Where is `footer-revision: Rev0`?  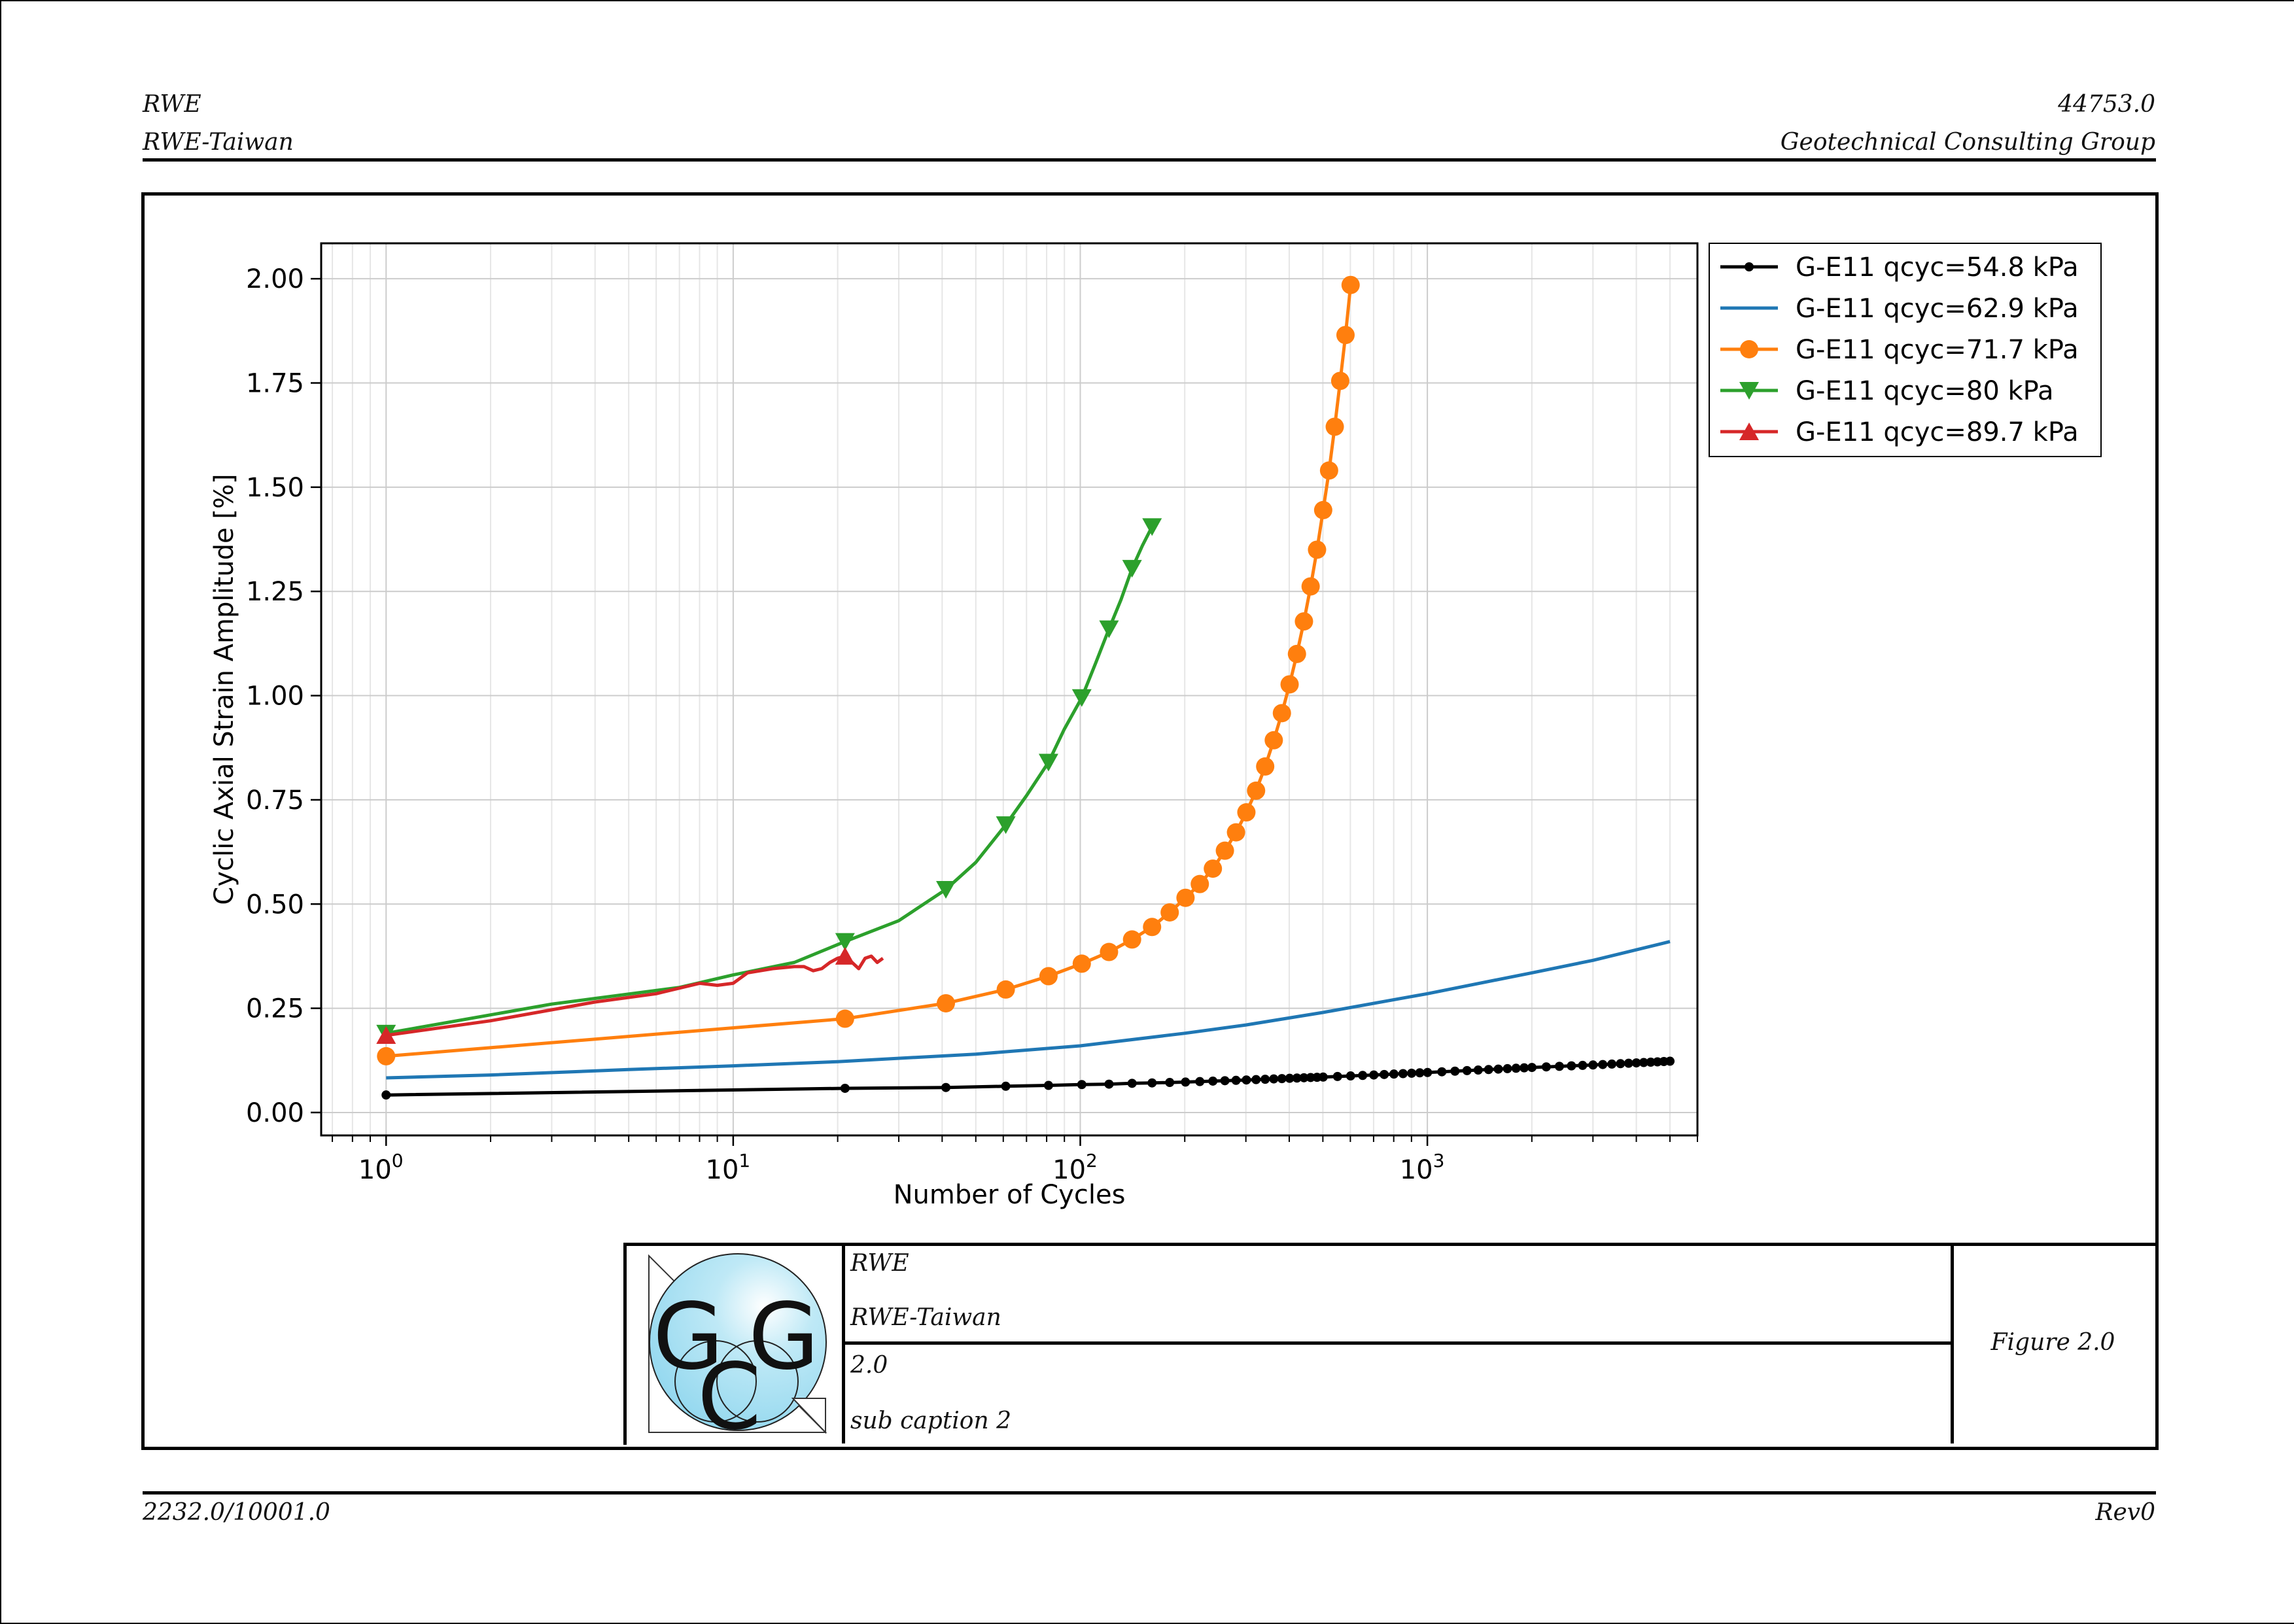 footer-revision: Rev0 is located at coordinates (2125, 1512).